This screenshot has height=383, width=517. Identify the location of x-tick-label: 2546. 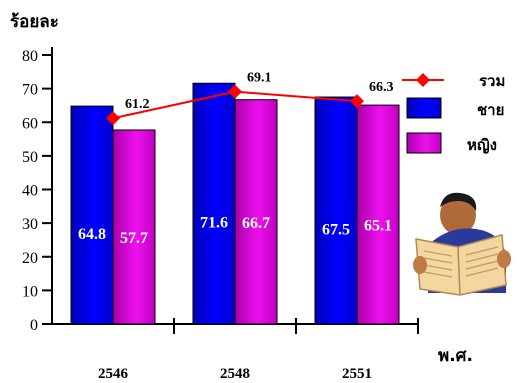
(113, 374).